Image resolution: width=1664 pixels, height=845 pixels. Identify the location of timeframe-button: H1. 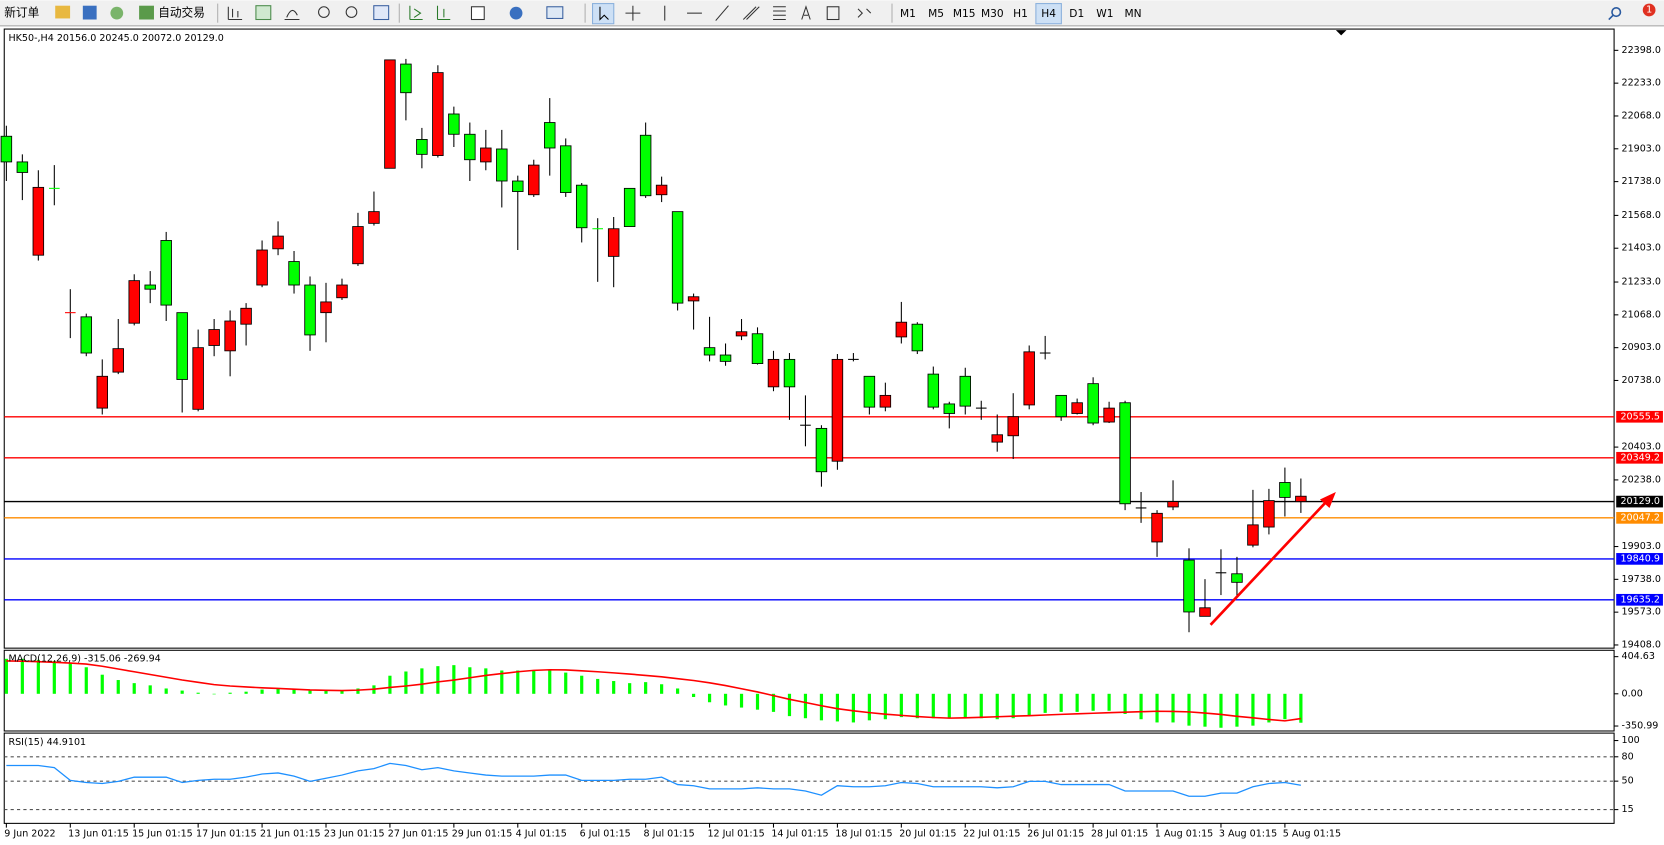
(1020, 13).